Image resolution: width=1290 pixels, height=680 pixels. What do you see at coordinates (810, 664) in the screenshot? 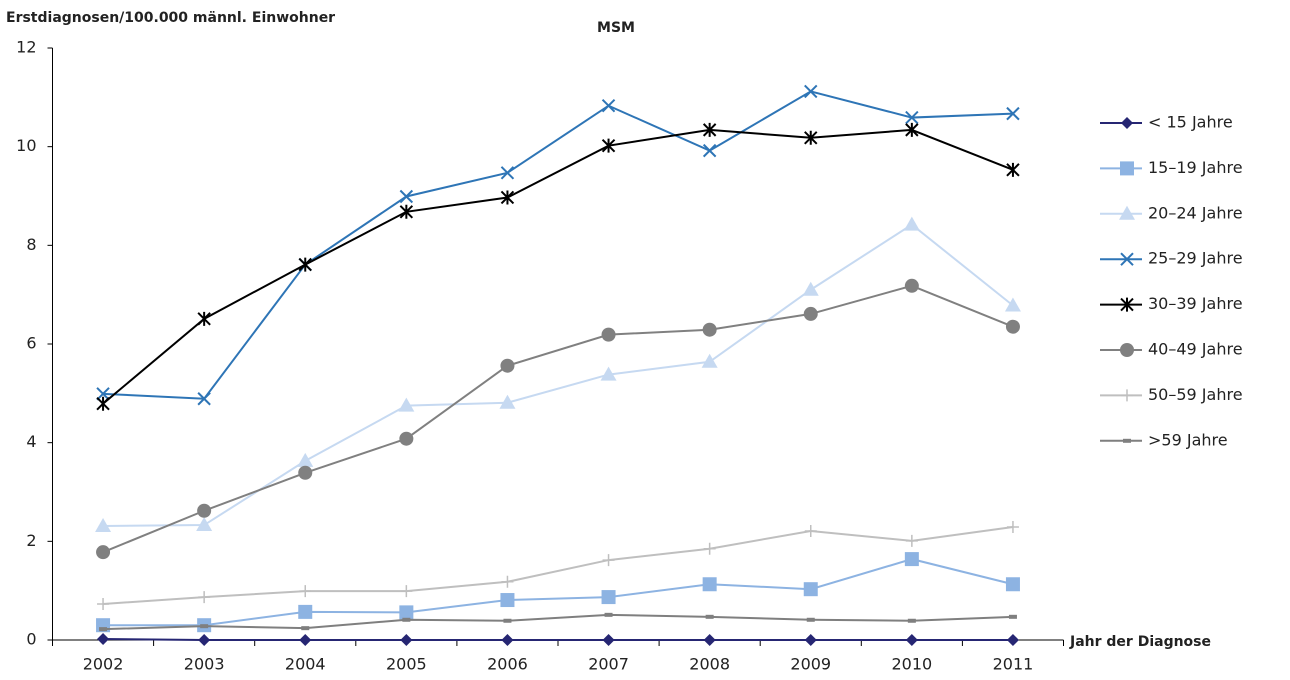
I see `x-tick-label: 2009` at bounding box center [810, 664].